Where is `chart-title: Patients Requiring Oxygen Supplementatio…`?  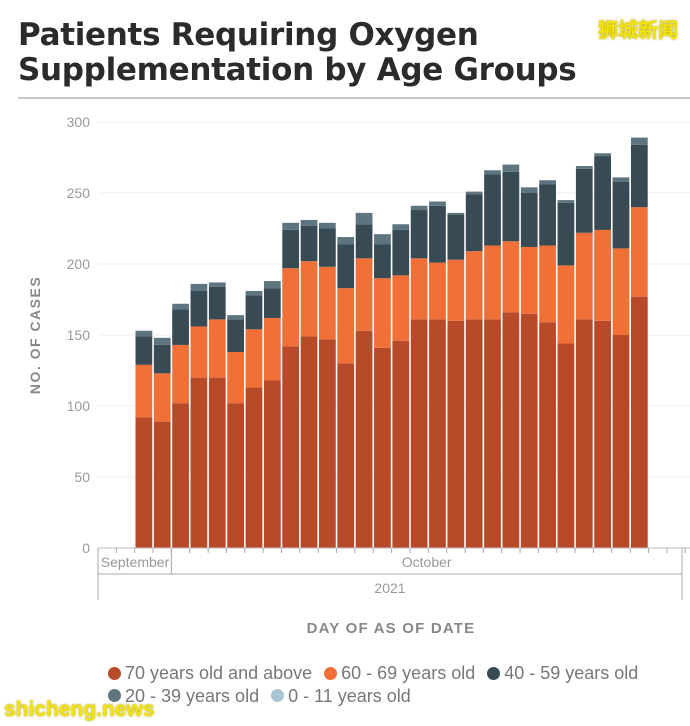 chart-title: Patients Requiring Oxygen Supplementatio… is located at coordinates (297, 53).